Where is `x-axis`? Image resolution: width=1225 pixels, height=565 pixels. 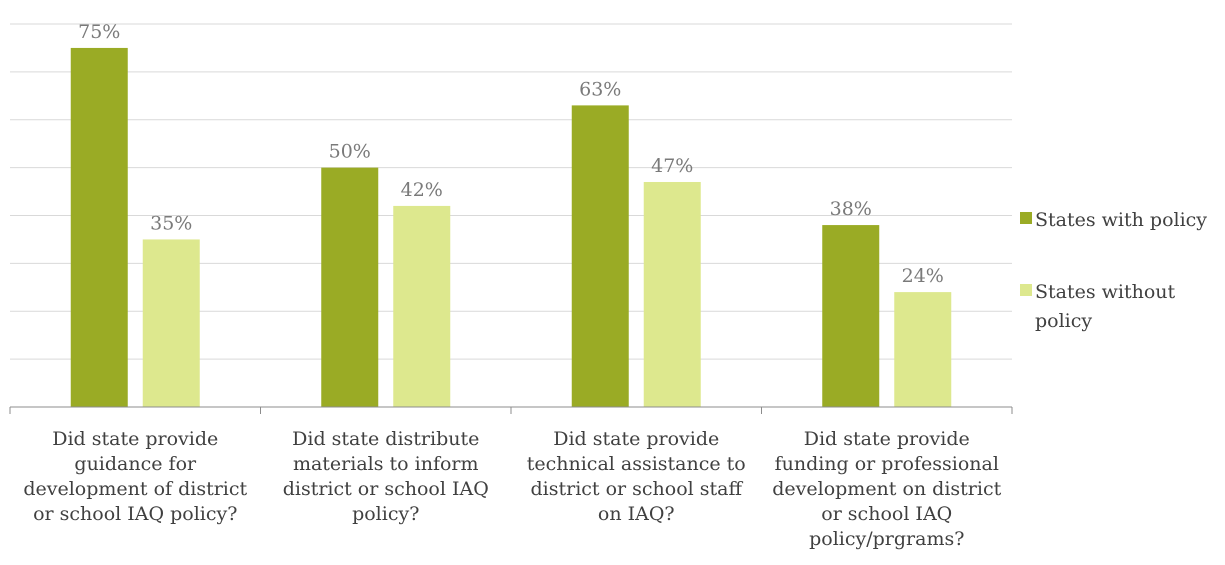 x-axis is located at coordinates (511, 410).